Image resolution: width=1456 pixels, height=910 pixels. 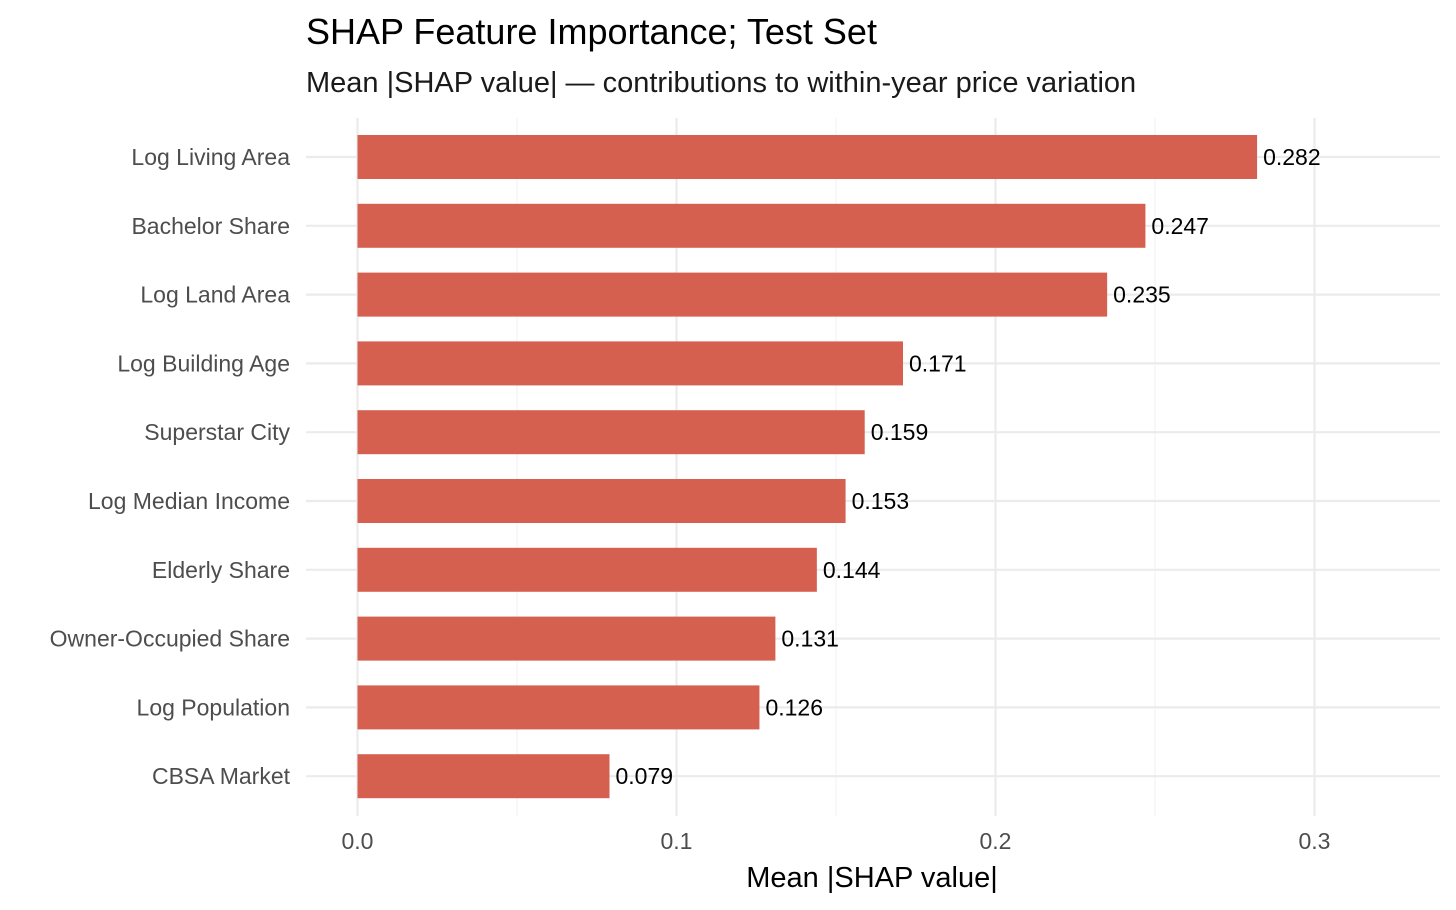 What do you see at coordinates (1142, 295) in the screenshot?
I see `value-label: 0.235` at bounding box center [1142, 295].